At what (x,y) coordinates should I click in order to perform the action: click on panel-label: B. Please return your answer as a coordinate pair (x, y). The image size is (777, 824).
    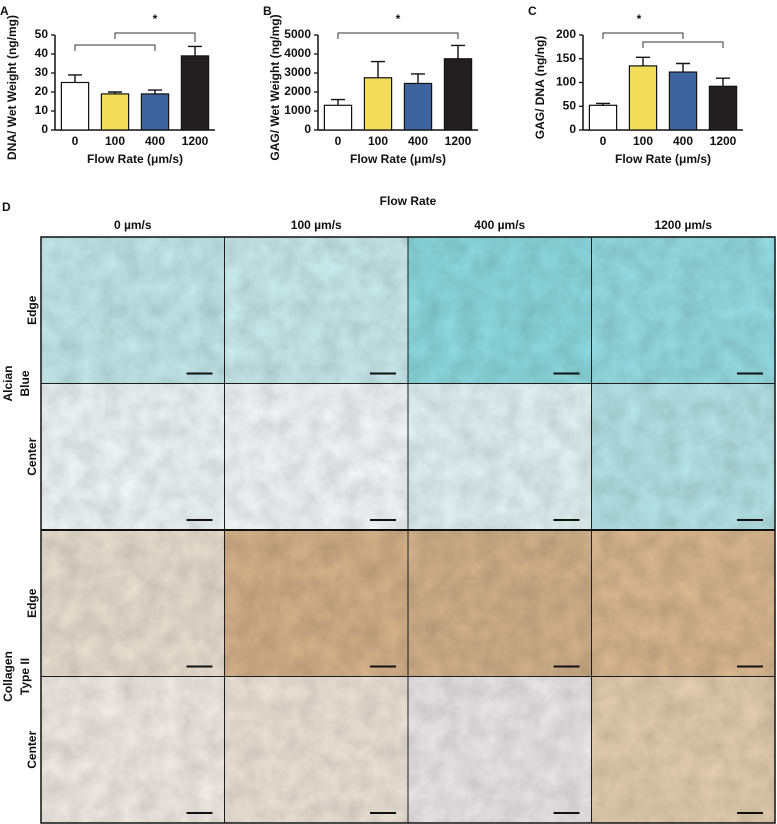
    Looking at the image, I should click on (267, 11).